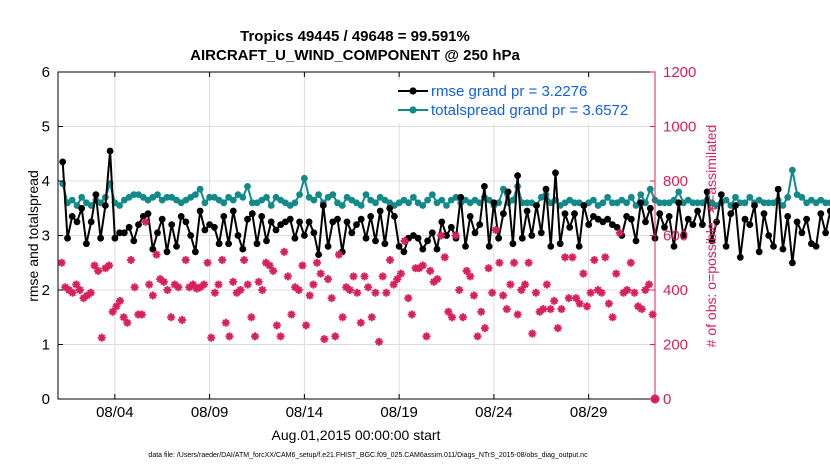 The image size is (830, 470). I want to click on y-right-tick-label: 800, so click(675, 181).